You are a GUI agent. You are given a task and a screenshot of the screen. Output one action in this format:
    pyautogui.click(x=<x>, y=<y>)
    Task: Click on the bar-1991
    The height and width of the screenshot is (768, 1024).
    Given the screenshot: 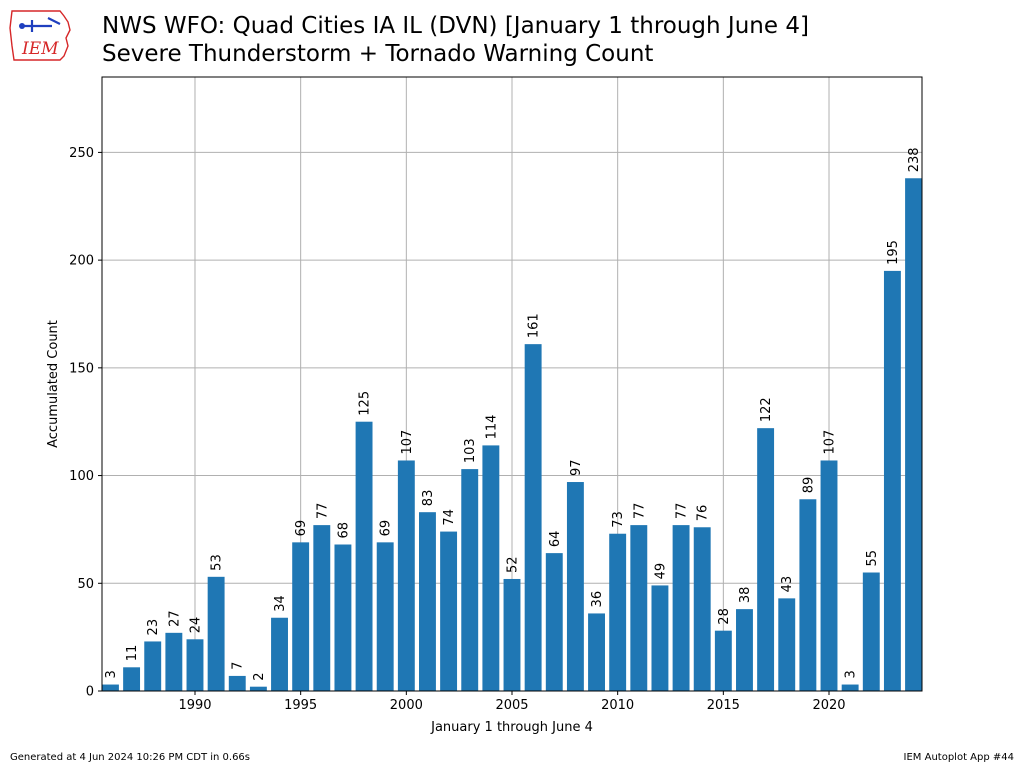 What is the action you would take?
    pyautogui.click(x=216, y=633)
    